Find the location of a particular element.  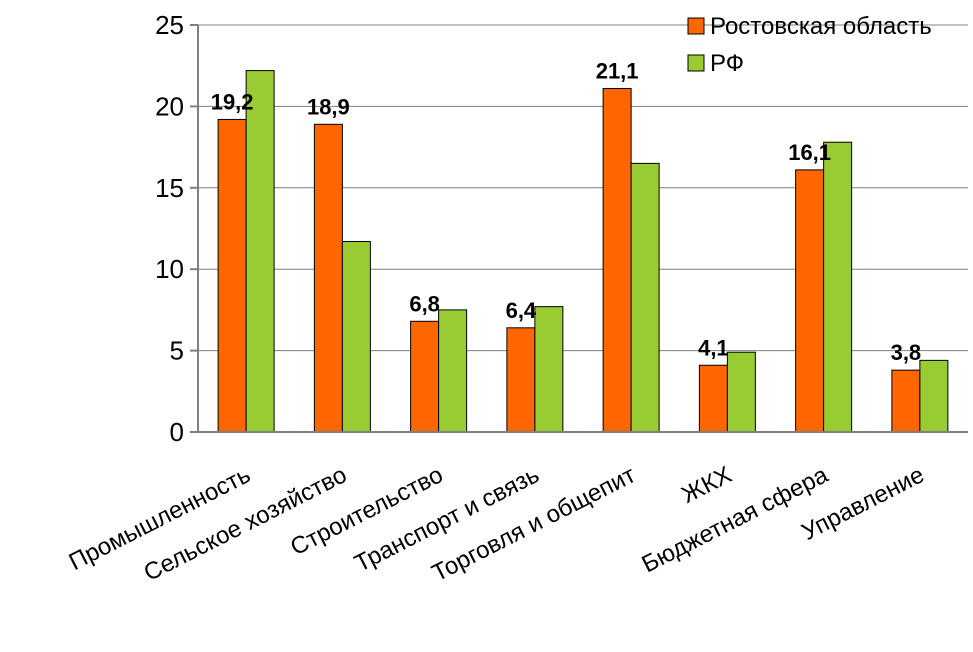

y-tick-label: 15 is located at coordinates (169, 188).